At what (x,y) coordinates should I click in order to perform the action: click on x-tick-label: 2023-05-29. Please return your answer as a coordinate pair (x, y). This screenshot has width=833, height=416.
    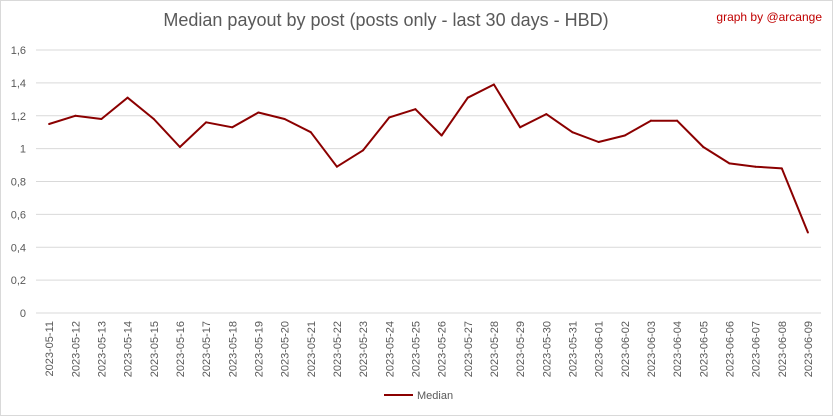
    Looking at the image, I should click on (521, 349).